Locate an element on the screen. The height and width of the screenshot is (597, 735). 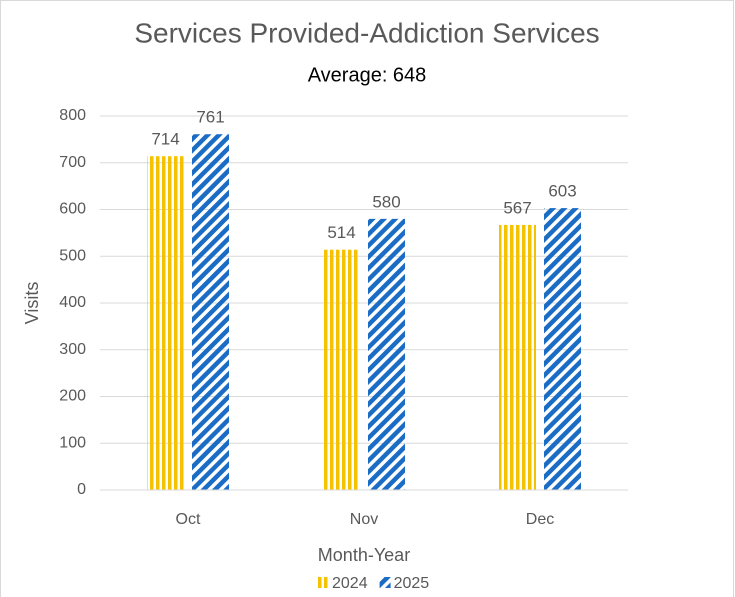
y-axis-title: Visits is located at coordinates (32, 303).